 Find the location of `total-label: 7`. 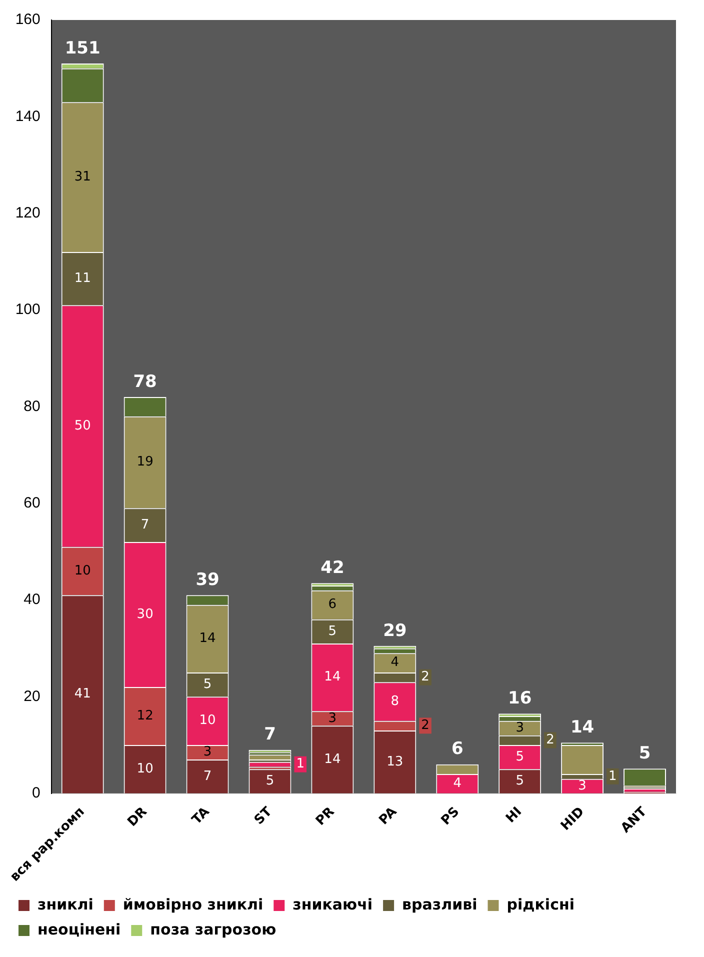

total-label: 7 is located at coordinates (270, 734).